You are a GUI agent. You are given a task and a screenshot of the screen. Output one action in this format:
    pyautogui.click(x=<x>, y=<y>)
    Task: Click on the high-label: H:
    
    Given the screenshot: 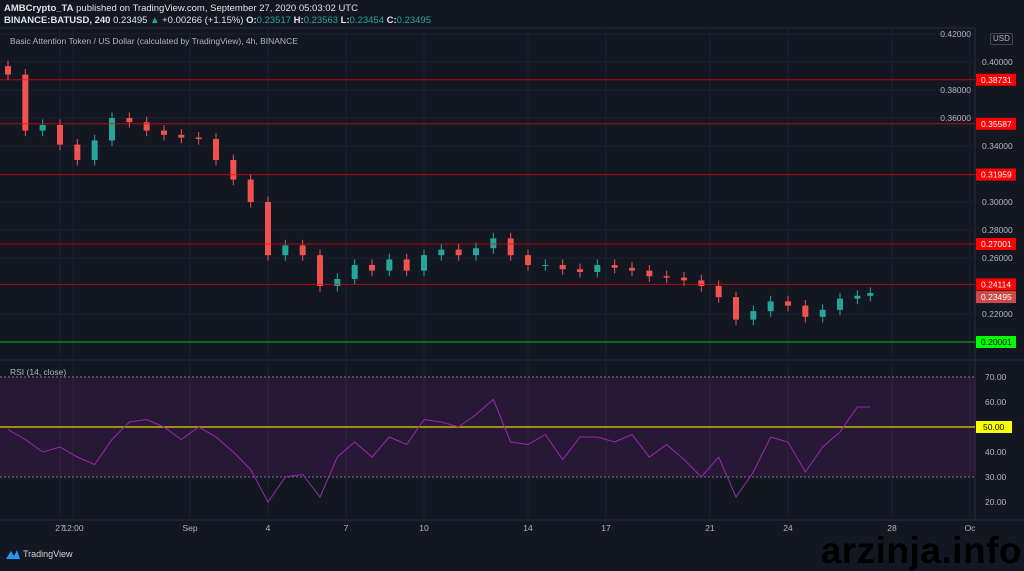 What is the action you would take?
    pyautogui.click(x=298, y=20)
    